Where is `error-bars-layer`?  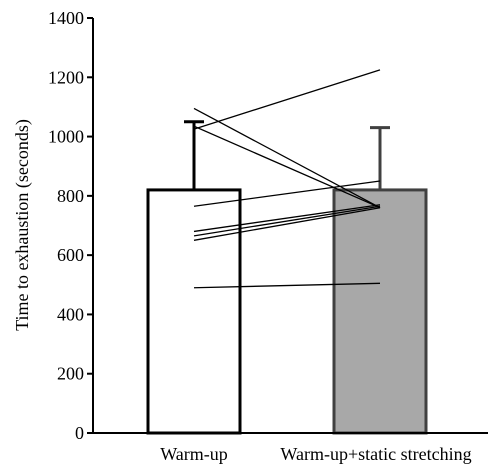
error-bars-layer is located at coordinates (287, 155).